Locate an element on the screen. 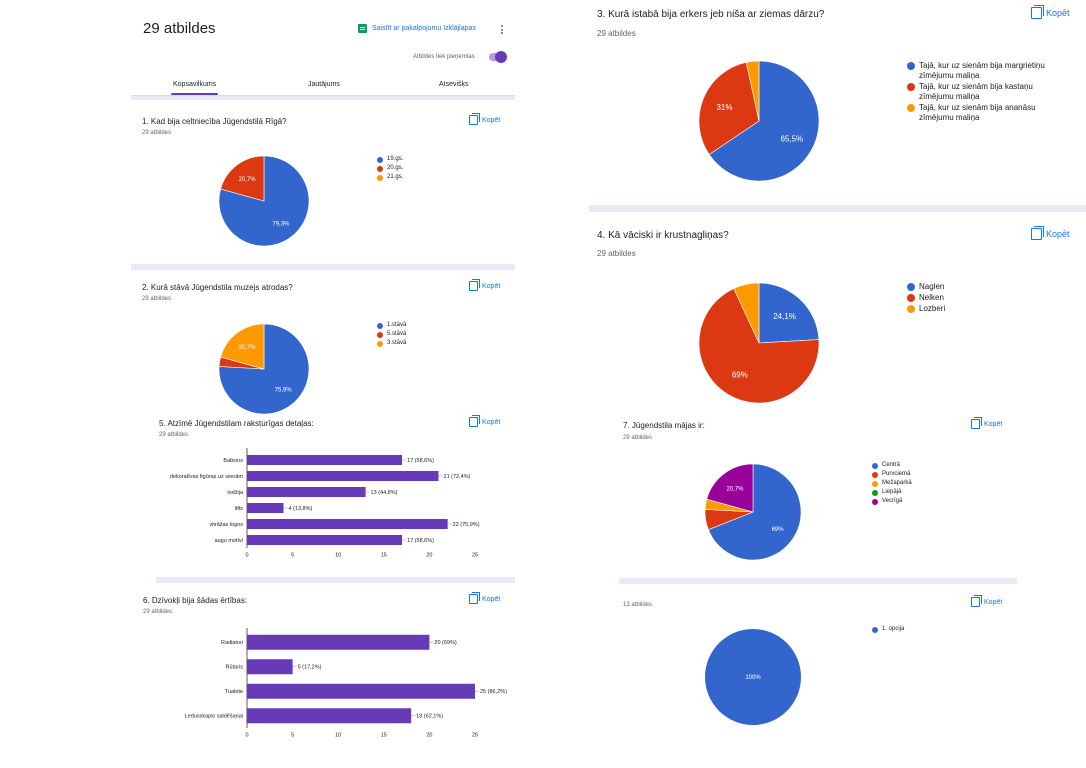 This screenshot has height=768, width=1086. pie-value-label: 24,1% is located at coordinates (784, 316).